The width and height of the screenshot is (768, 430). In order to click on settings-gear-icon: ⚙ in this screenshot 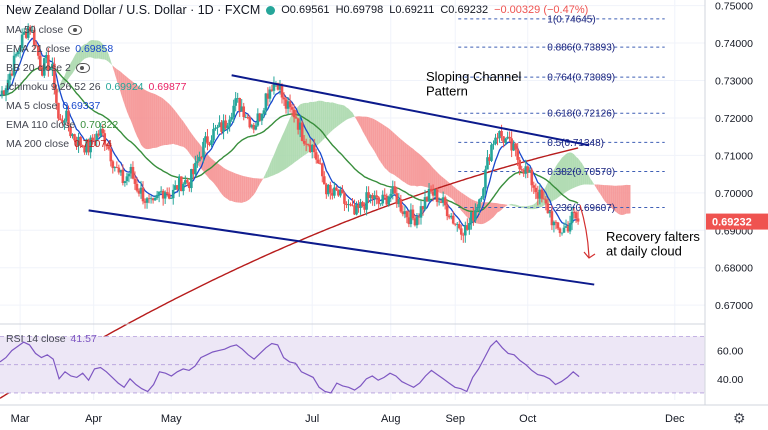, I will do `click(739, 418)`.